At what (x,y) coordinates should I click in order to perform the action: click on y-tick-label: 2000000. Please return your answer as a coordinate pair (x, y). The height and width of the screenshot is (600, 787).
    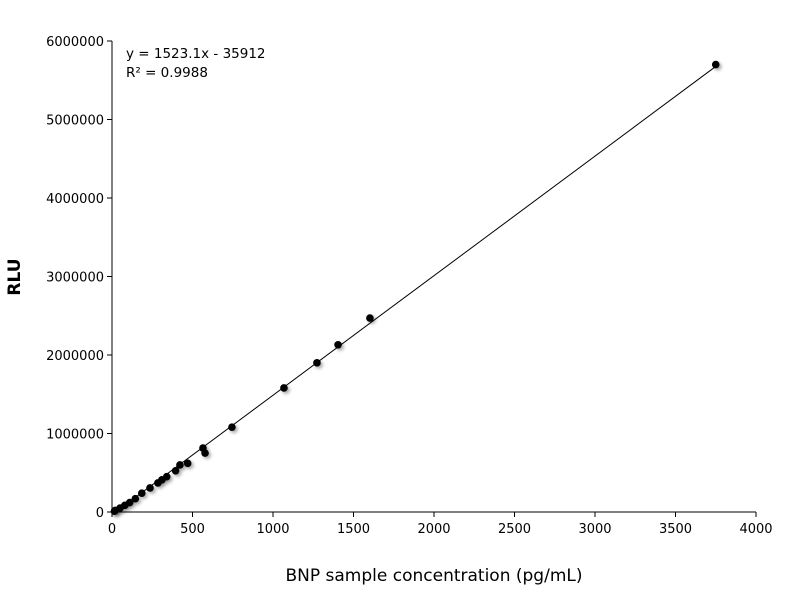
    Looking at the image, I should click on (75, 356).